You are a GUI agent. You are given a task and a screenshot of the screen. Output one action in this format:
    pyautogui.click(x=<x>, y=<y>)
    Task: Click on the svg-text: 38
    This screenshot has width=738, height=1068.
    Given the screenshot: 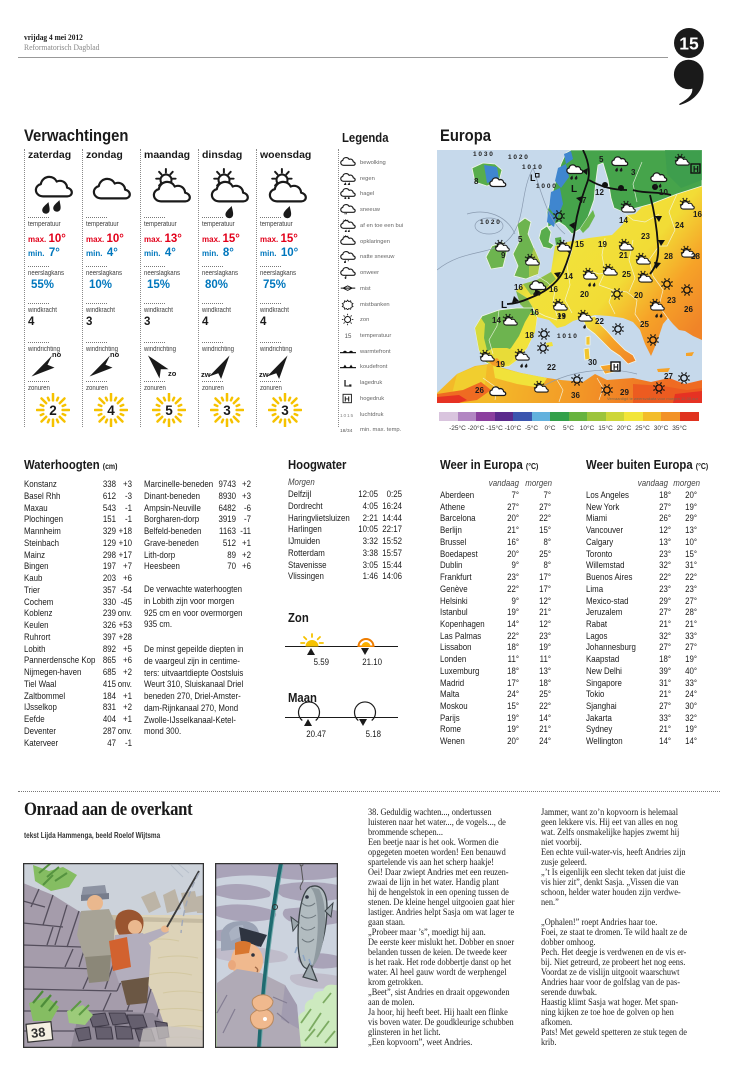 What is the action you would take?
    pyautogui.click(x=38, y=1032)
    